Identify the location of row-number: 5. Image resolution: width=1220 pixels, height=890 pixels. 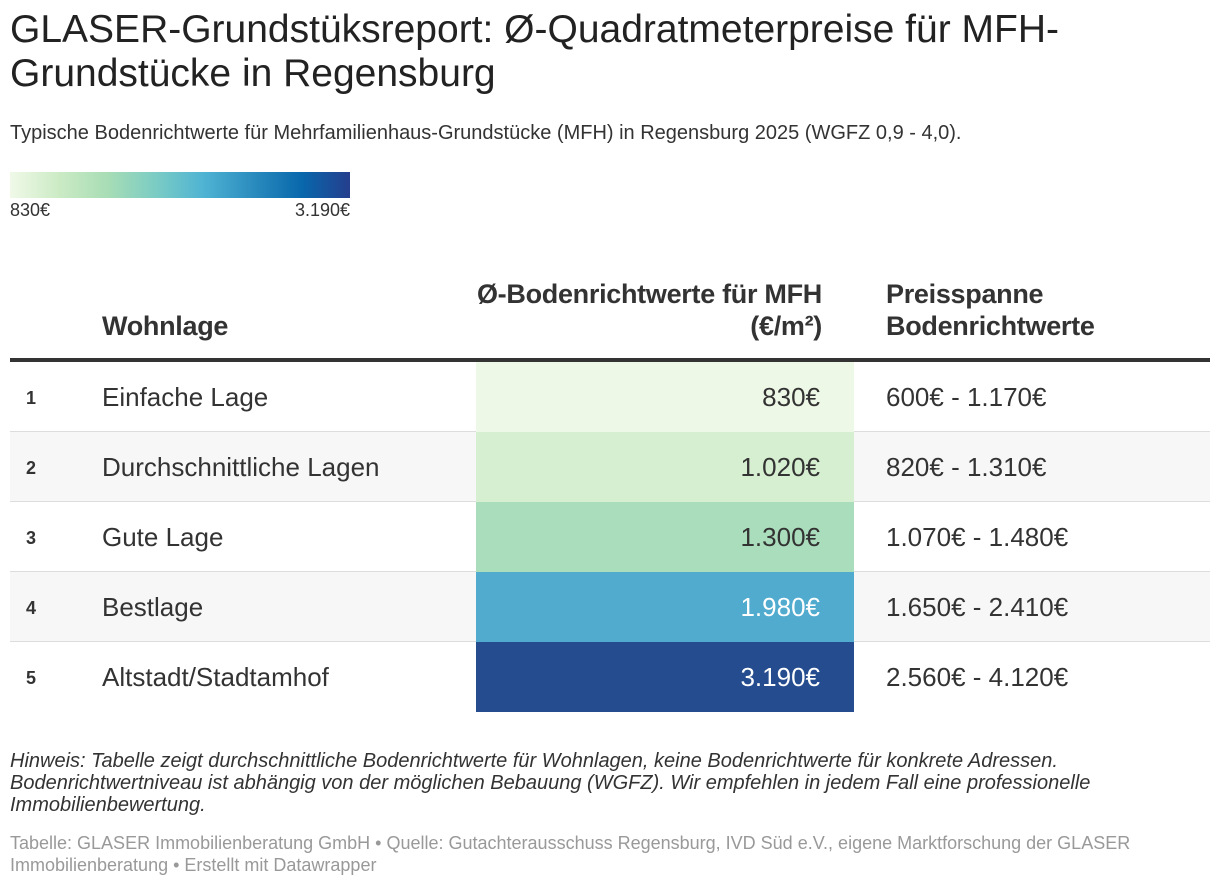
(31, 678).